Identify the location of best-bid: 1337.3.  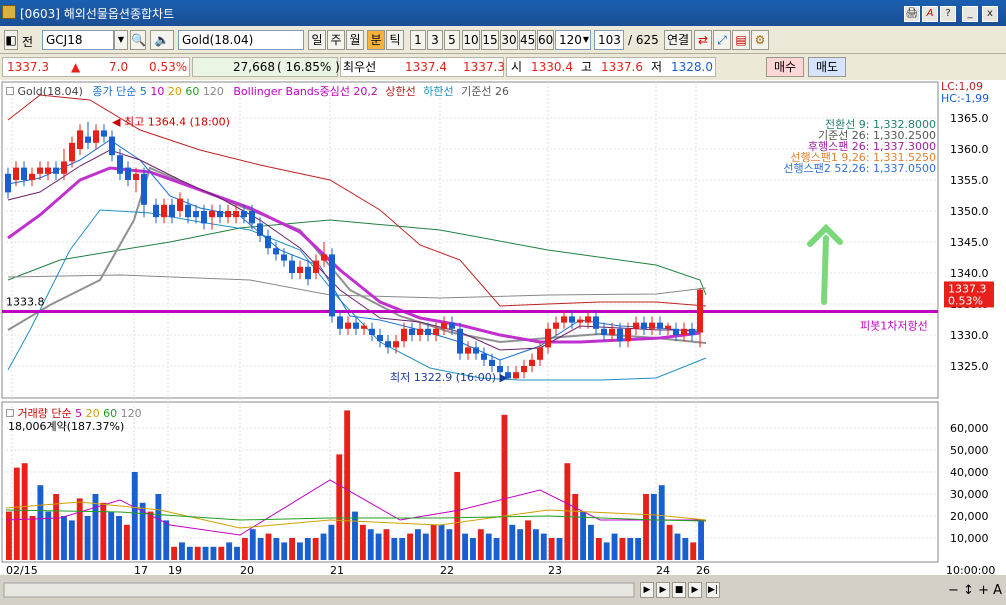
(484, 67).